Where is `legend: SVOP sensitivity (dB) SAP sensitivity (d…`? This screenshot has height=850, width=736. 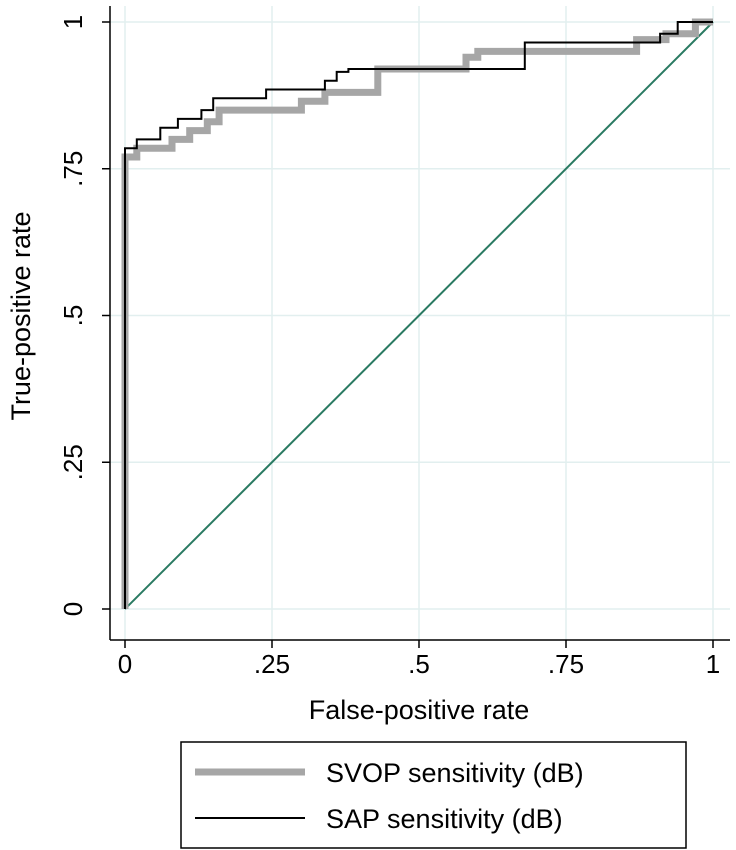 legend: SVOP sensitivity (dB) SAP sensitivity (d… is located at coordinates (433, 795).